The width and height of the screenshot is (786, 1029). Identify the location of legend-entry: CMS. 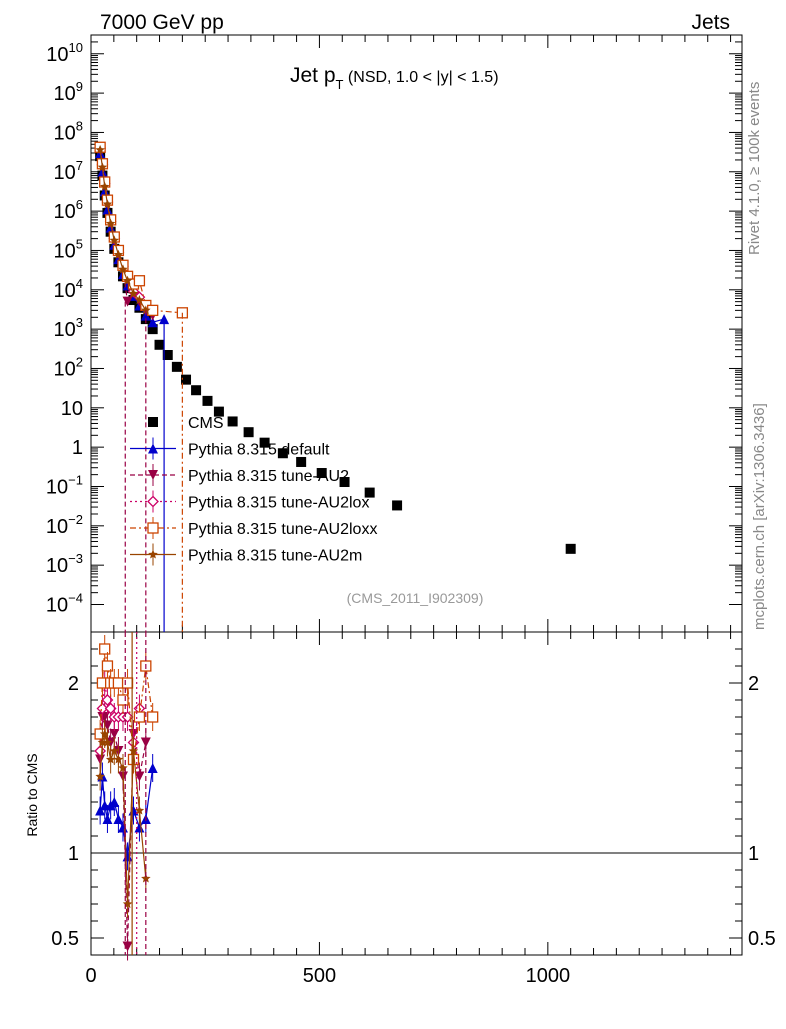
(186, 423).